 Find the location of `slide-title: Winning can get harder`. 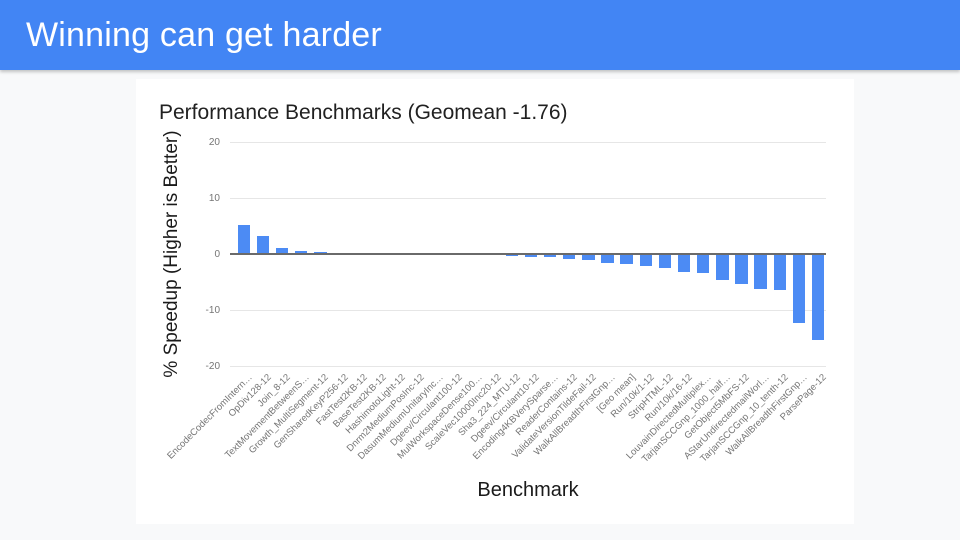

slide-title: Winning can get harder is located at coordinates (204, 34).